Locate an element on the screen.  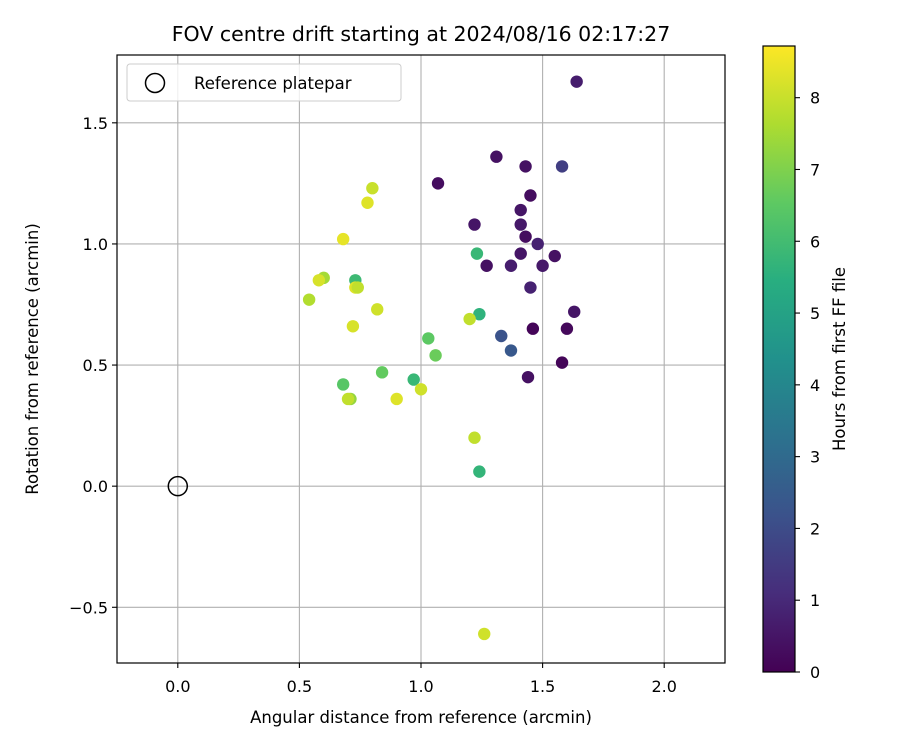
y-axis-ticks: −0.5 0.0 0.5 1.0 1.5 is located at coordinates (93, 365).